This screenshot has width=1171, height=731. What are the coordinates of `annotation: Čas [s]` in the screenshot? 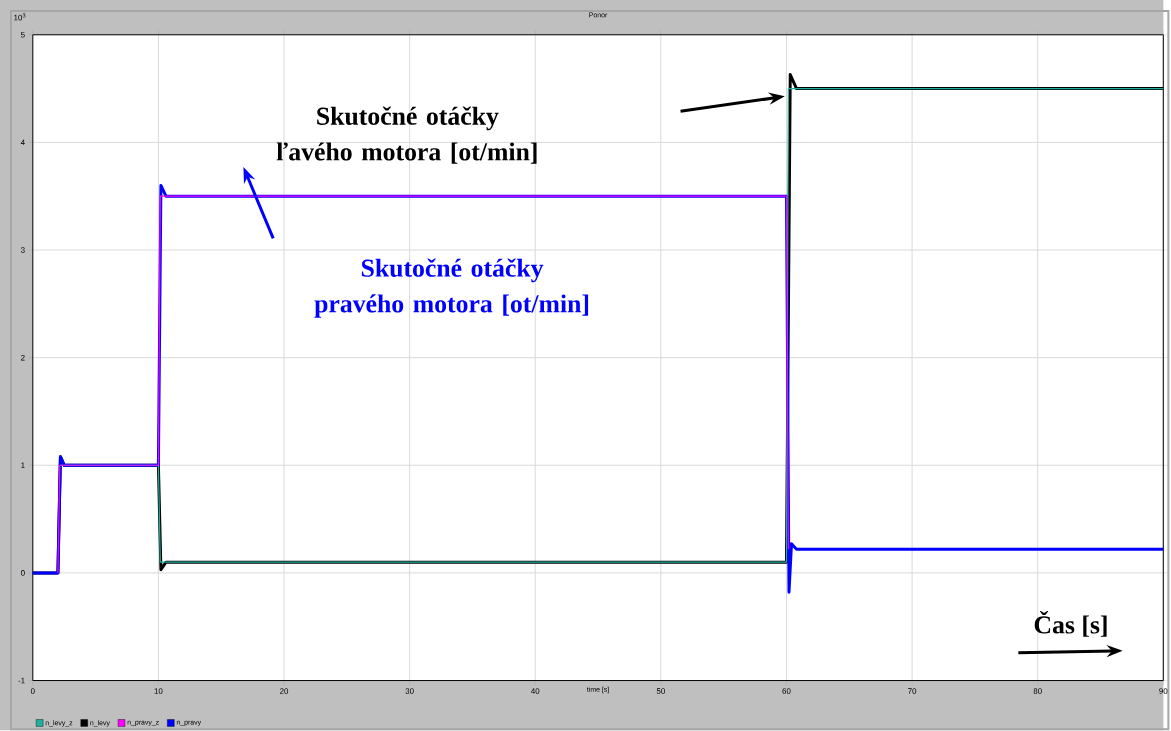 It's located at (1070, 624).